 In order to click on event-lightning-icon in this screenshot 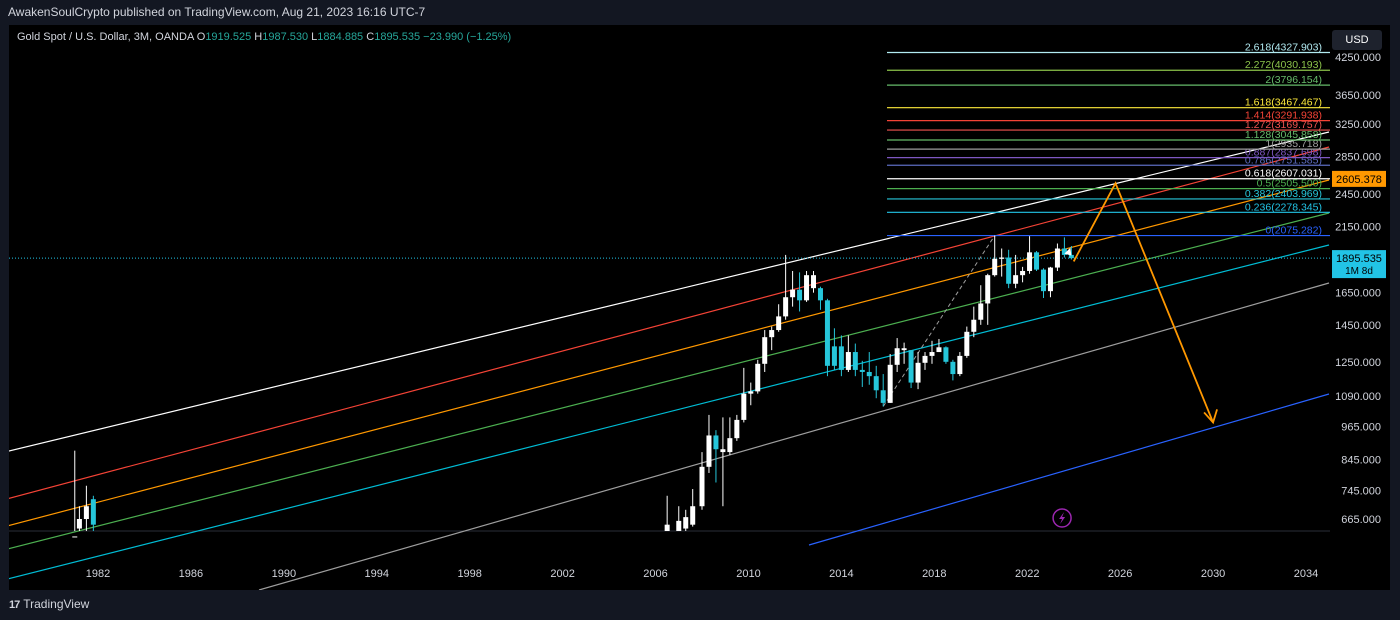, I will do `click(1062, 518)`.